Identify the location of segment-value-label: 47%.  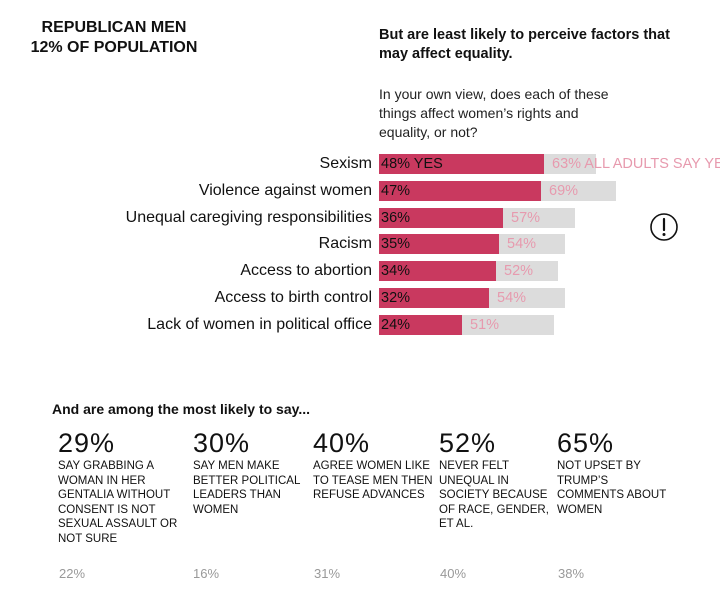
(396, 191).